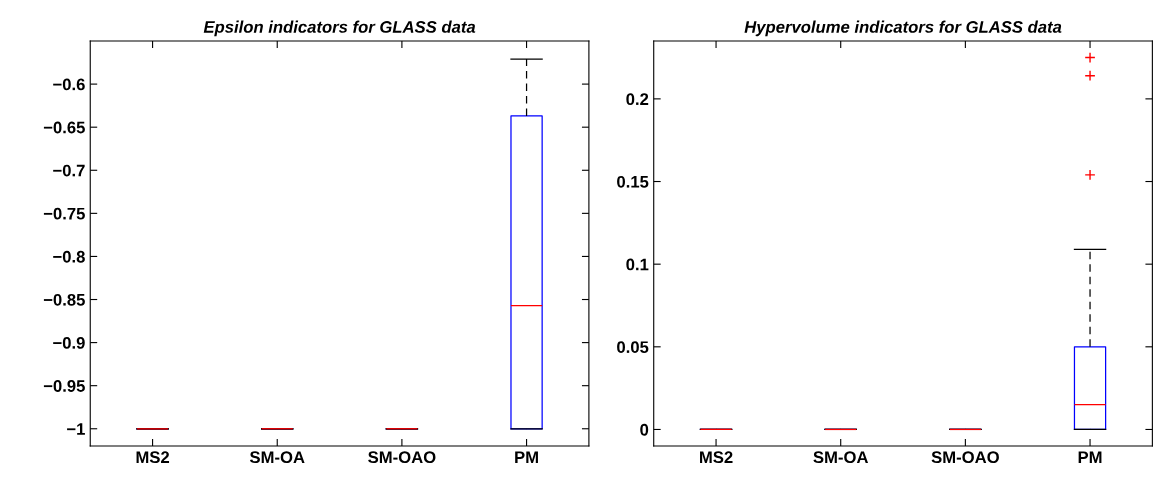 This screenshot has width=1157, height=477. What do you see at coordinates (69, 170) in the screenshot?
I see `y-tick-label: −0.7` at bounding box center [69, 170].